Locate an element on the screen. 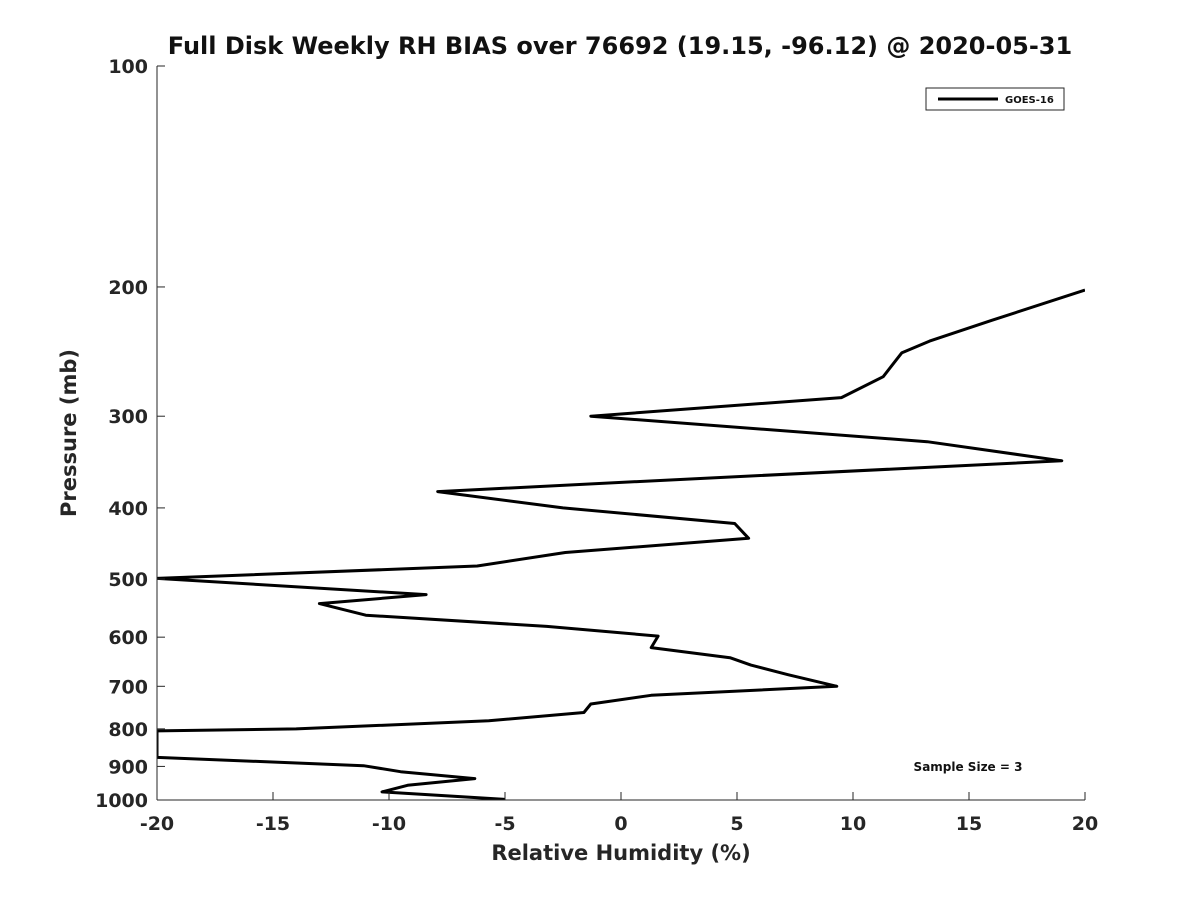 The image size is (1200, 900). x-ticks: -20 -15 -10 -5 0 5 10 15 20 is located at coordinates (619, 813).